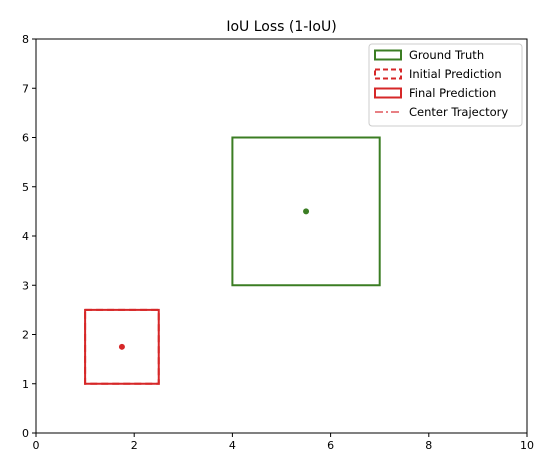  I want to click on legend-label-ground-truth: Ground Truth, so click(446, 55).